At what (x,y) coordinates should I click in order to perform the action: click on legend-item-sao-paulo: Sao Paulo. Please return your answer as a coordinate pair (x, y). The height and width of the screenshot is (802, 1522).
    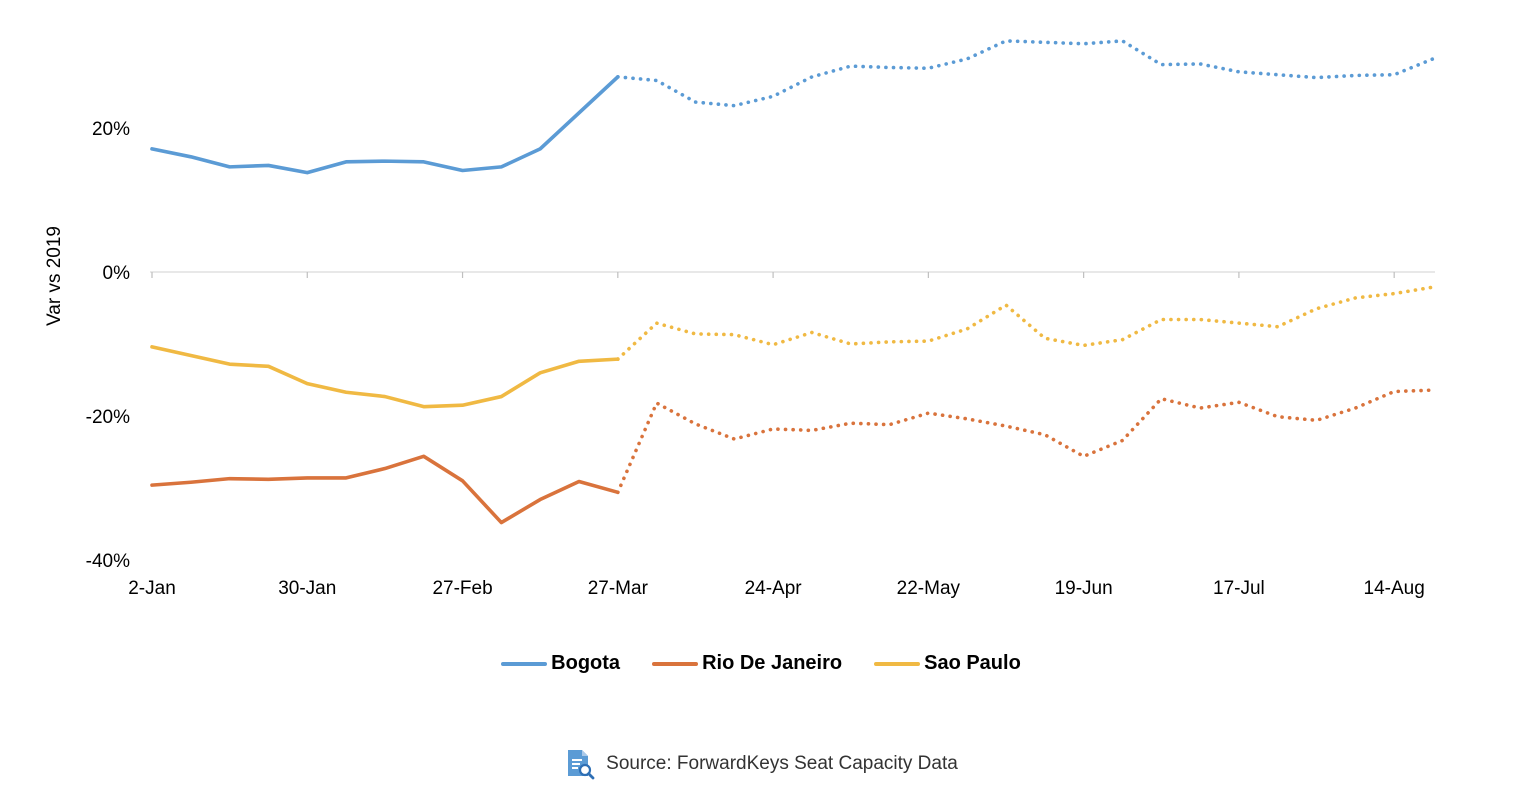
    Looking at the image, I should click on (947, 663).